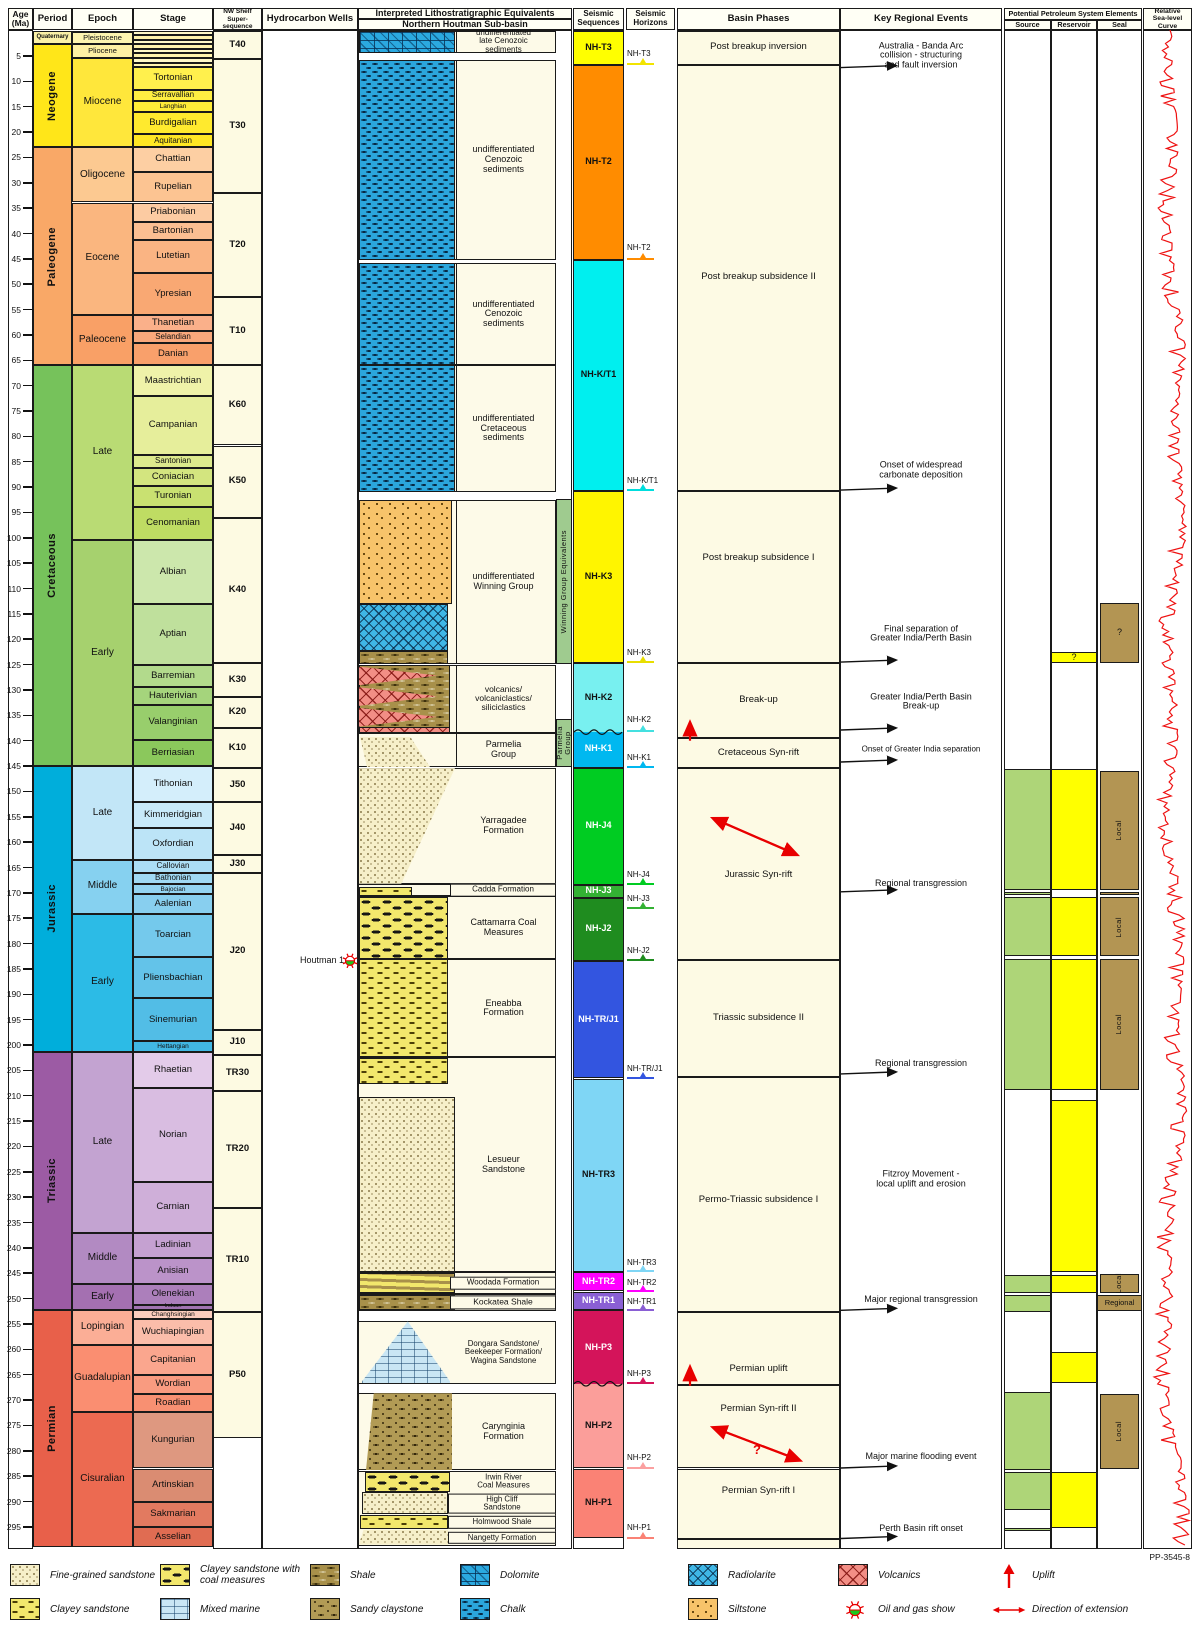 This screenshot has height=1626, width=1200. I want to click on extension-question-mark: ?, so click(757, 1450).